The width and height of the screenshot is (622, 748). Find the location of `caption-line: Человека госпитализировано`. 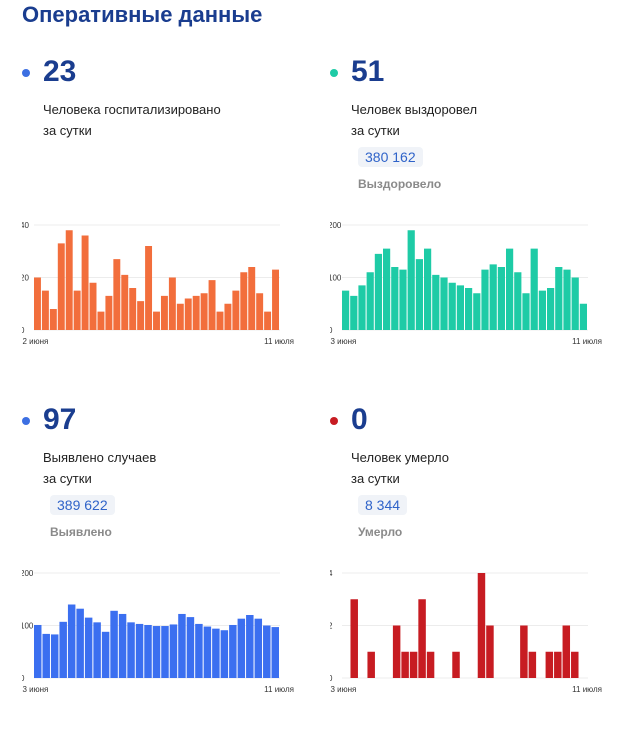

caption-line: Человека госпитализировано is located at coordinates (132, 109).